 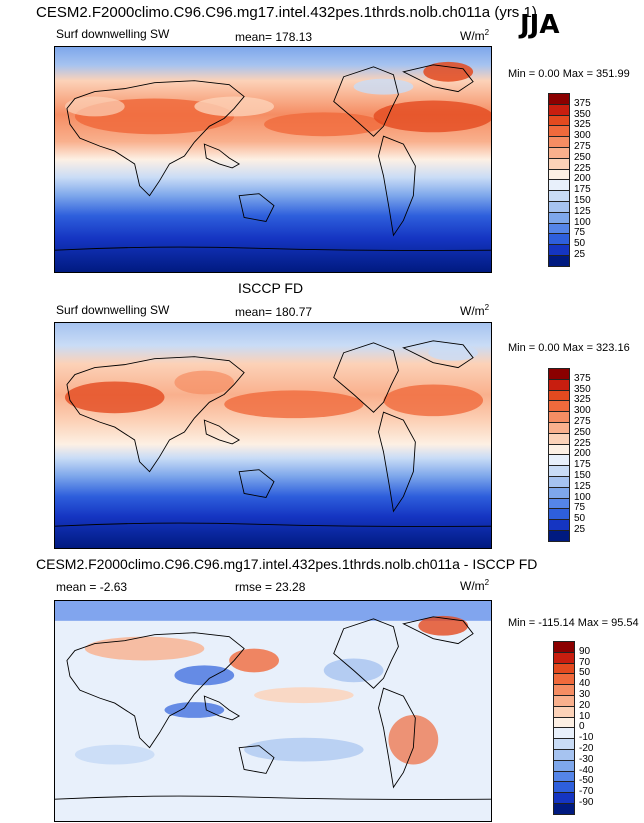 I want to click on panel1-colorbar-level-label: 225, so click(x=582, y=168).